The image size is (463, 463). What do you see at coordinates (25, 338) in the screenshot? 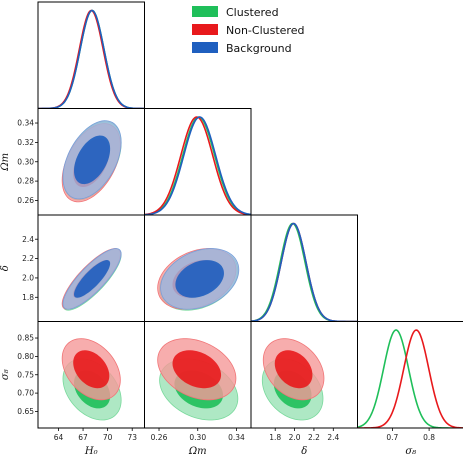
I see `y-tick-label-s8: 0.85` at bounding box center [25, 338].